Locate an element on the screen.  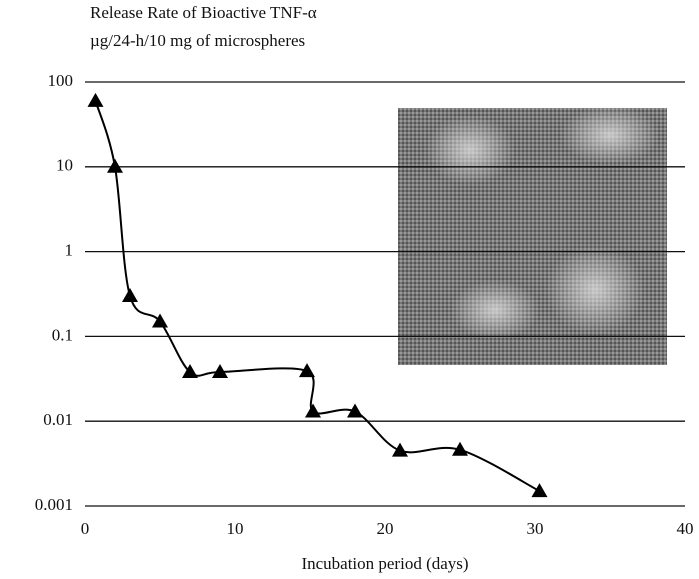
x-axis-label: Incubation period (days) is located at coordinates (384, 563).